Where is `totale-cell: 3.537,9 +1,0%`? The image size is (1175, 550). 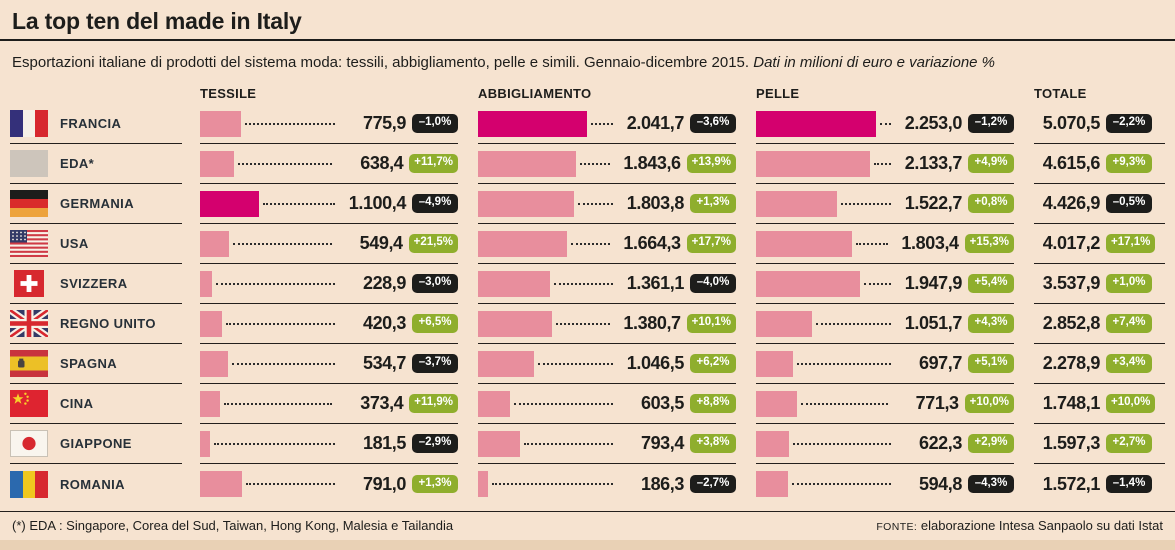 totale-cell: 3.537,9 +1,0% is located at coordinates (1099, 284).